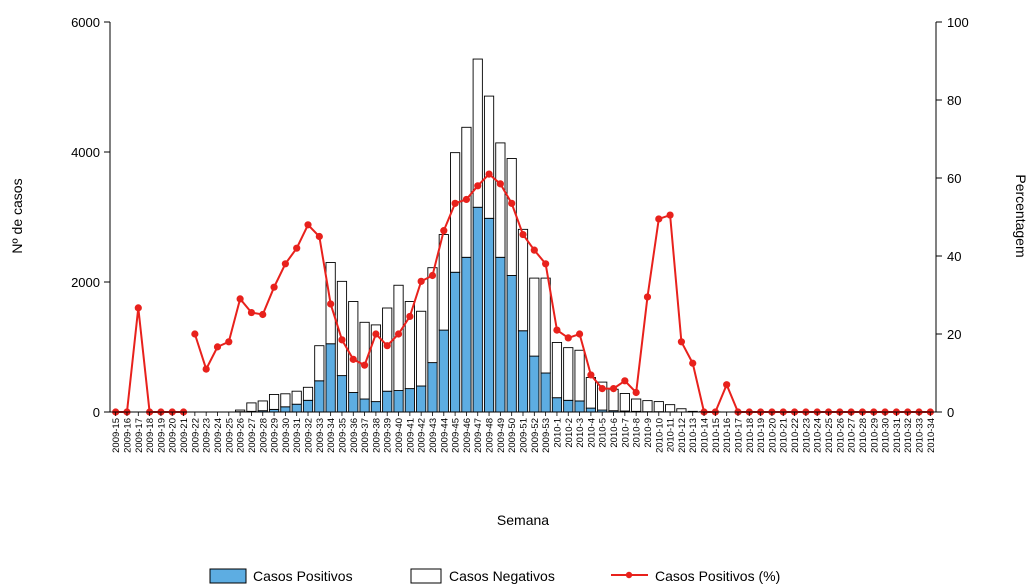  Describe the element at coordinates (444, 435) in the screenshot. I see `x-tick-label: 2009-44` at that location.